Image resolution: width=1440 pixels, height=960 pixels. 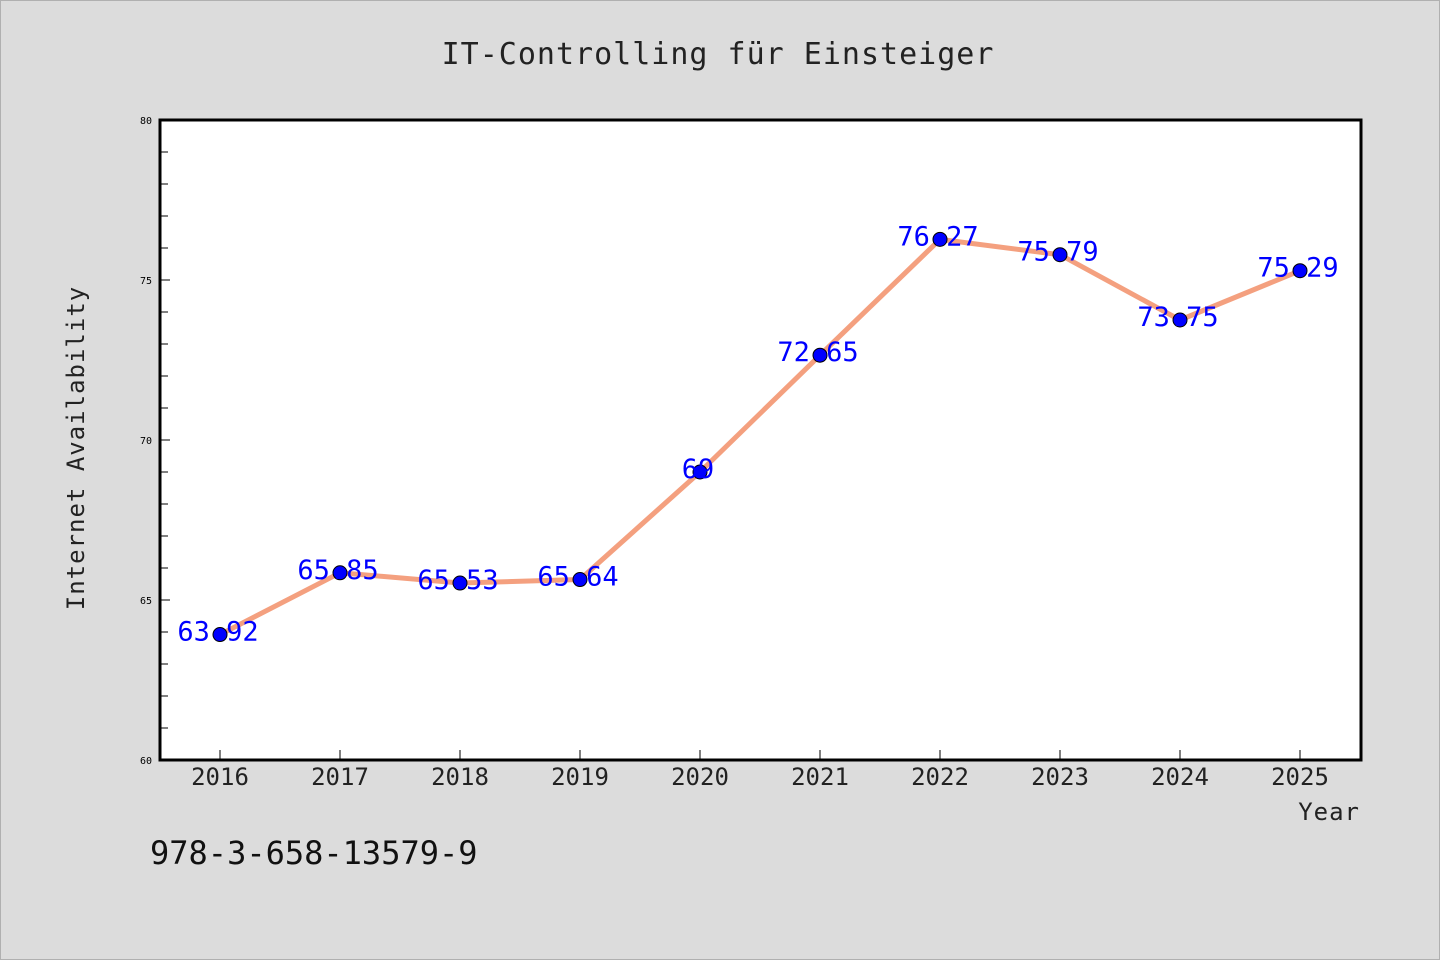 I want to click on data-label: 76.27, so click(x=937, y=236).